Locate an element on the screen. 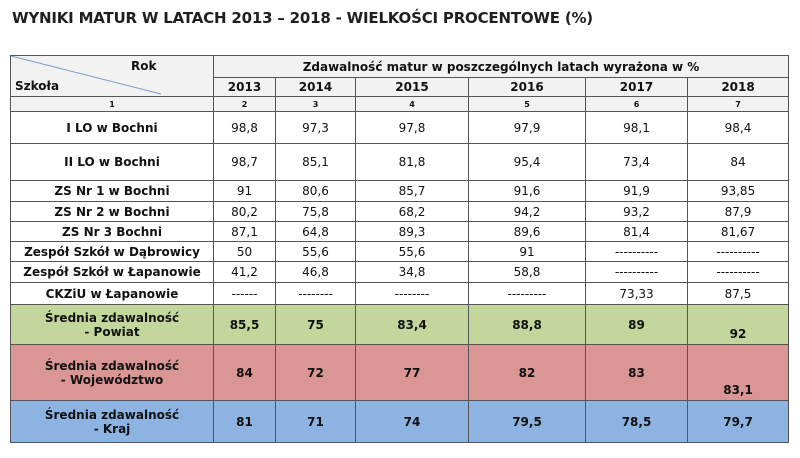  value-cell: 81,8 is located at coordinates (412, 162).